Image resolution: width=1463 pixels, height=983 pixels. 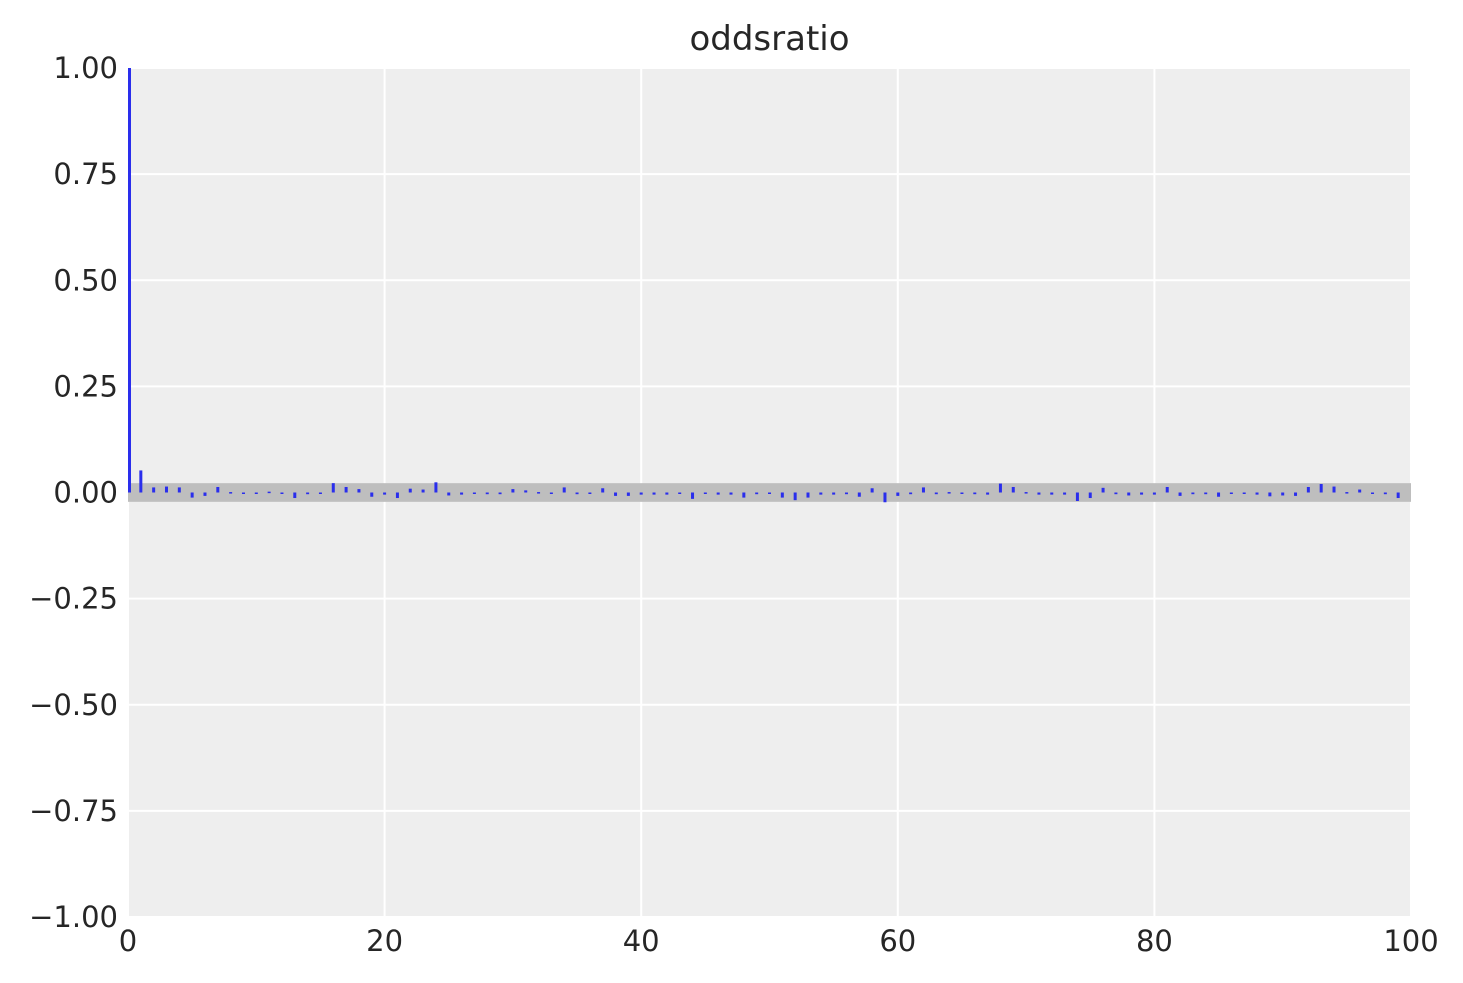 What do you see at coordinates (85, 174) in the screenshot?
I see `y-tick-label: 0.75` at bounding box center [85, 174].